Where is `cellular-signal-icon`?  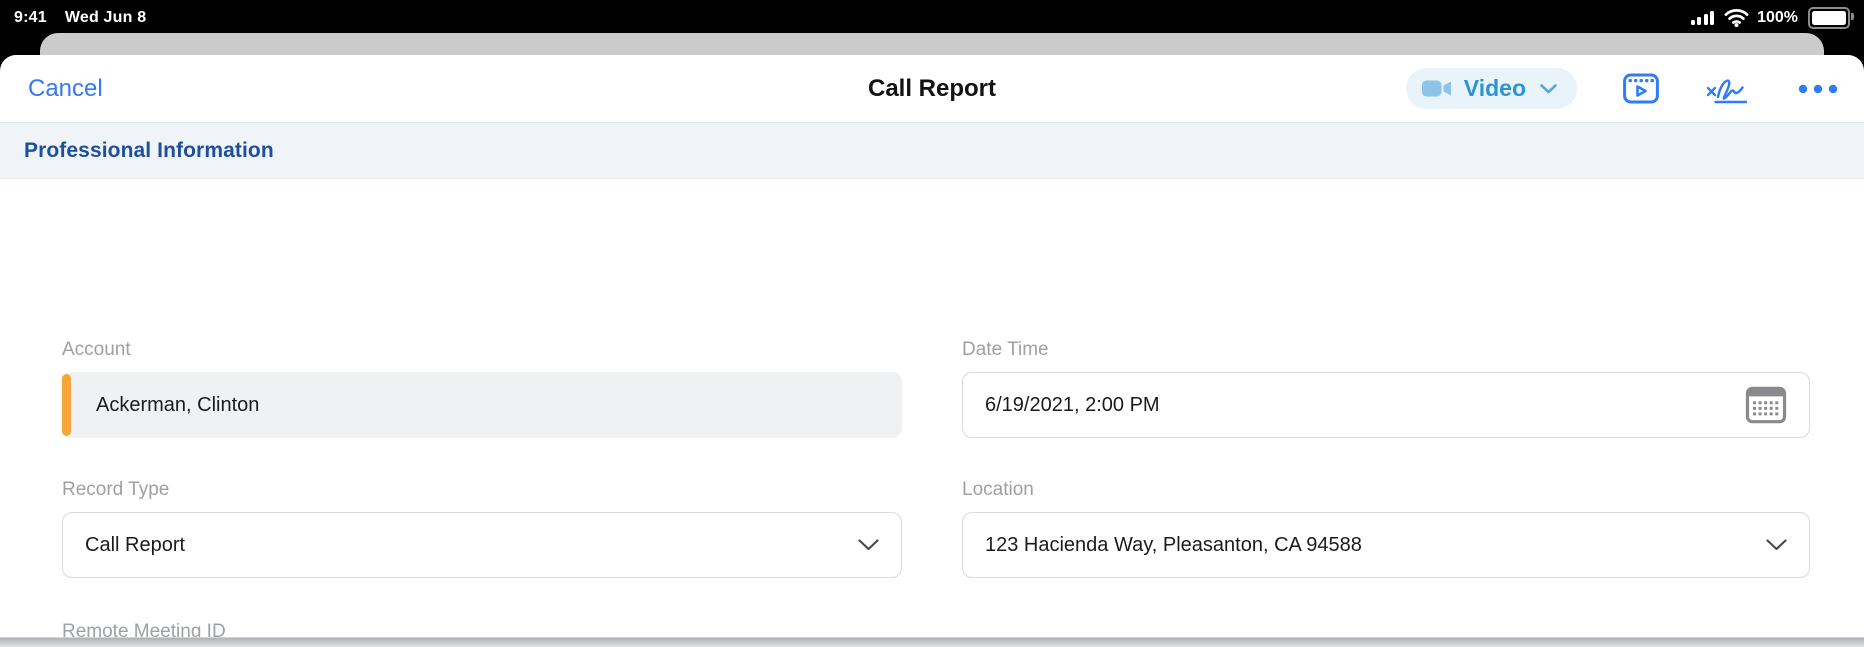
cellular-signal-icon is located at coordinates (1702, 17).